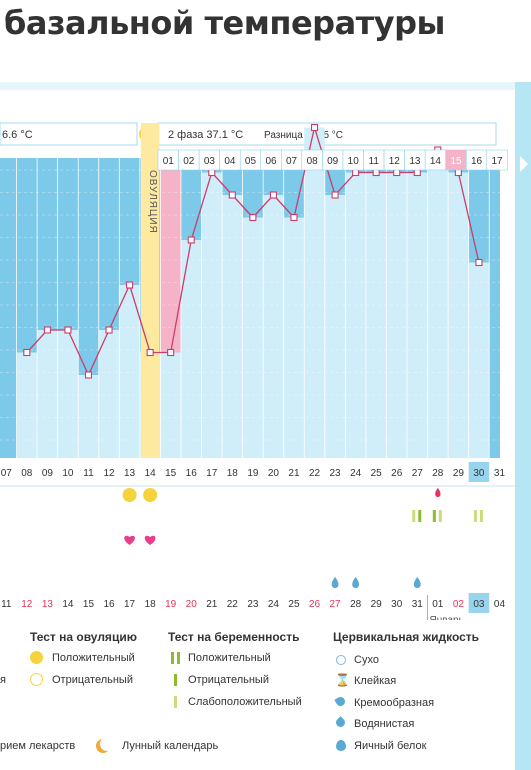 The width and height of the screenshot is (531, 770). I want to click on date-label: 12, so click(27, 604).